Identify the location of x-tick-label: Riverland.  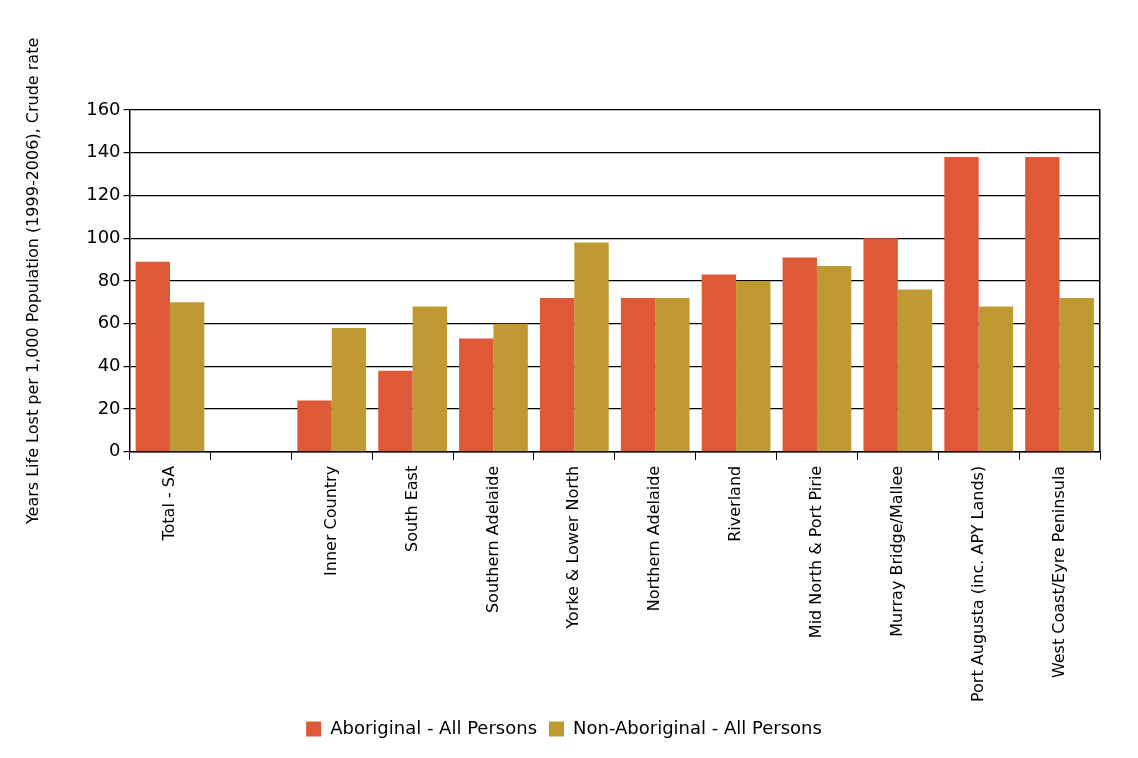
(735, 503).